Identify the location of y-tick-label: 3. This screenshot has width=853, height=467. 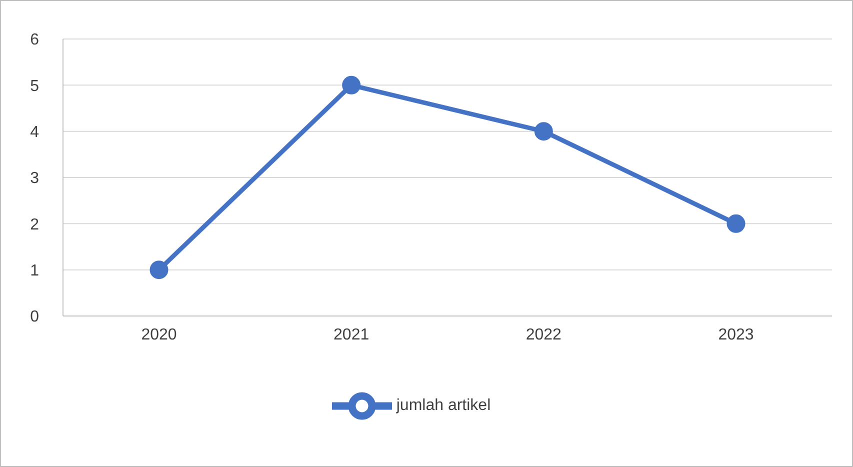
(35, 179).